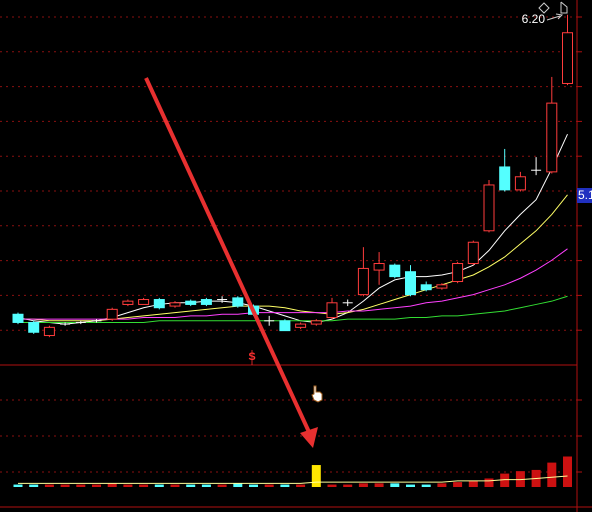 Image resolution: width=592 pixels, height=512 pixels. Describe the element at coordinates (309, 437) in the screenshot. I see `annotation-arrowhead` at that location.